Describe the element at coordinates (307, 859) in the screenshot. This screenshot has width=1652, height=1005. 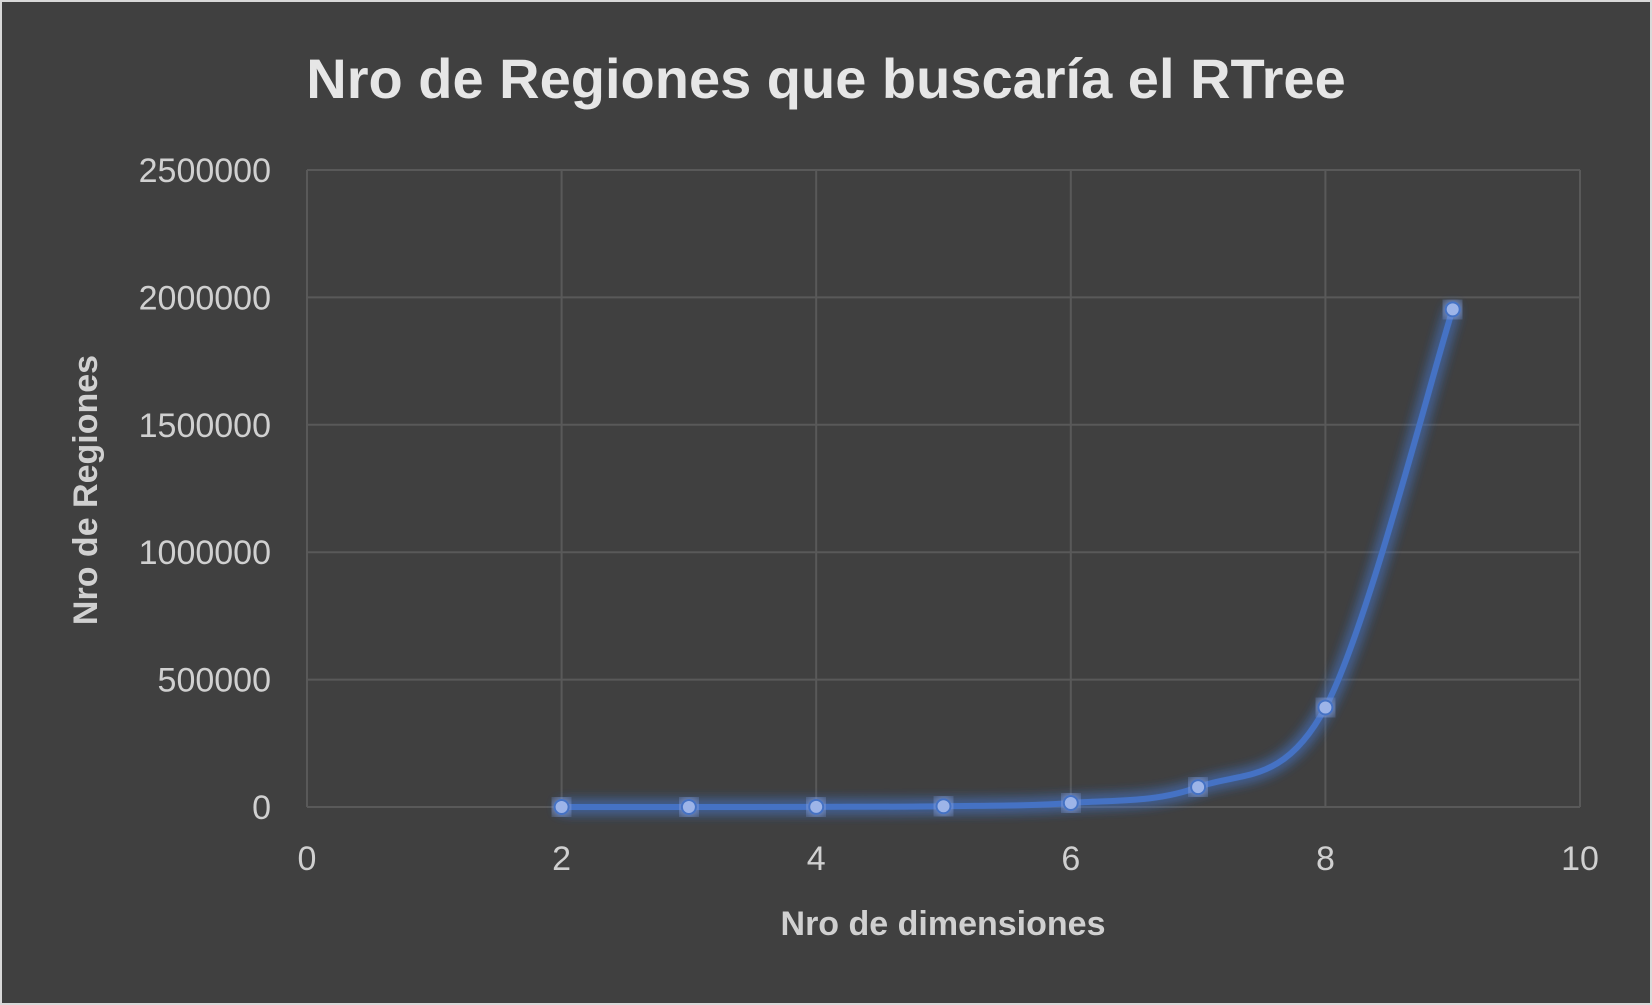
I see `x-tick-label: 0` at that location.